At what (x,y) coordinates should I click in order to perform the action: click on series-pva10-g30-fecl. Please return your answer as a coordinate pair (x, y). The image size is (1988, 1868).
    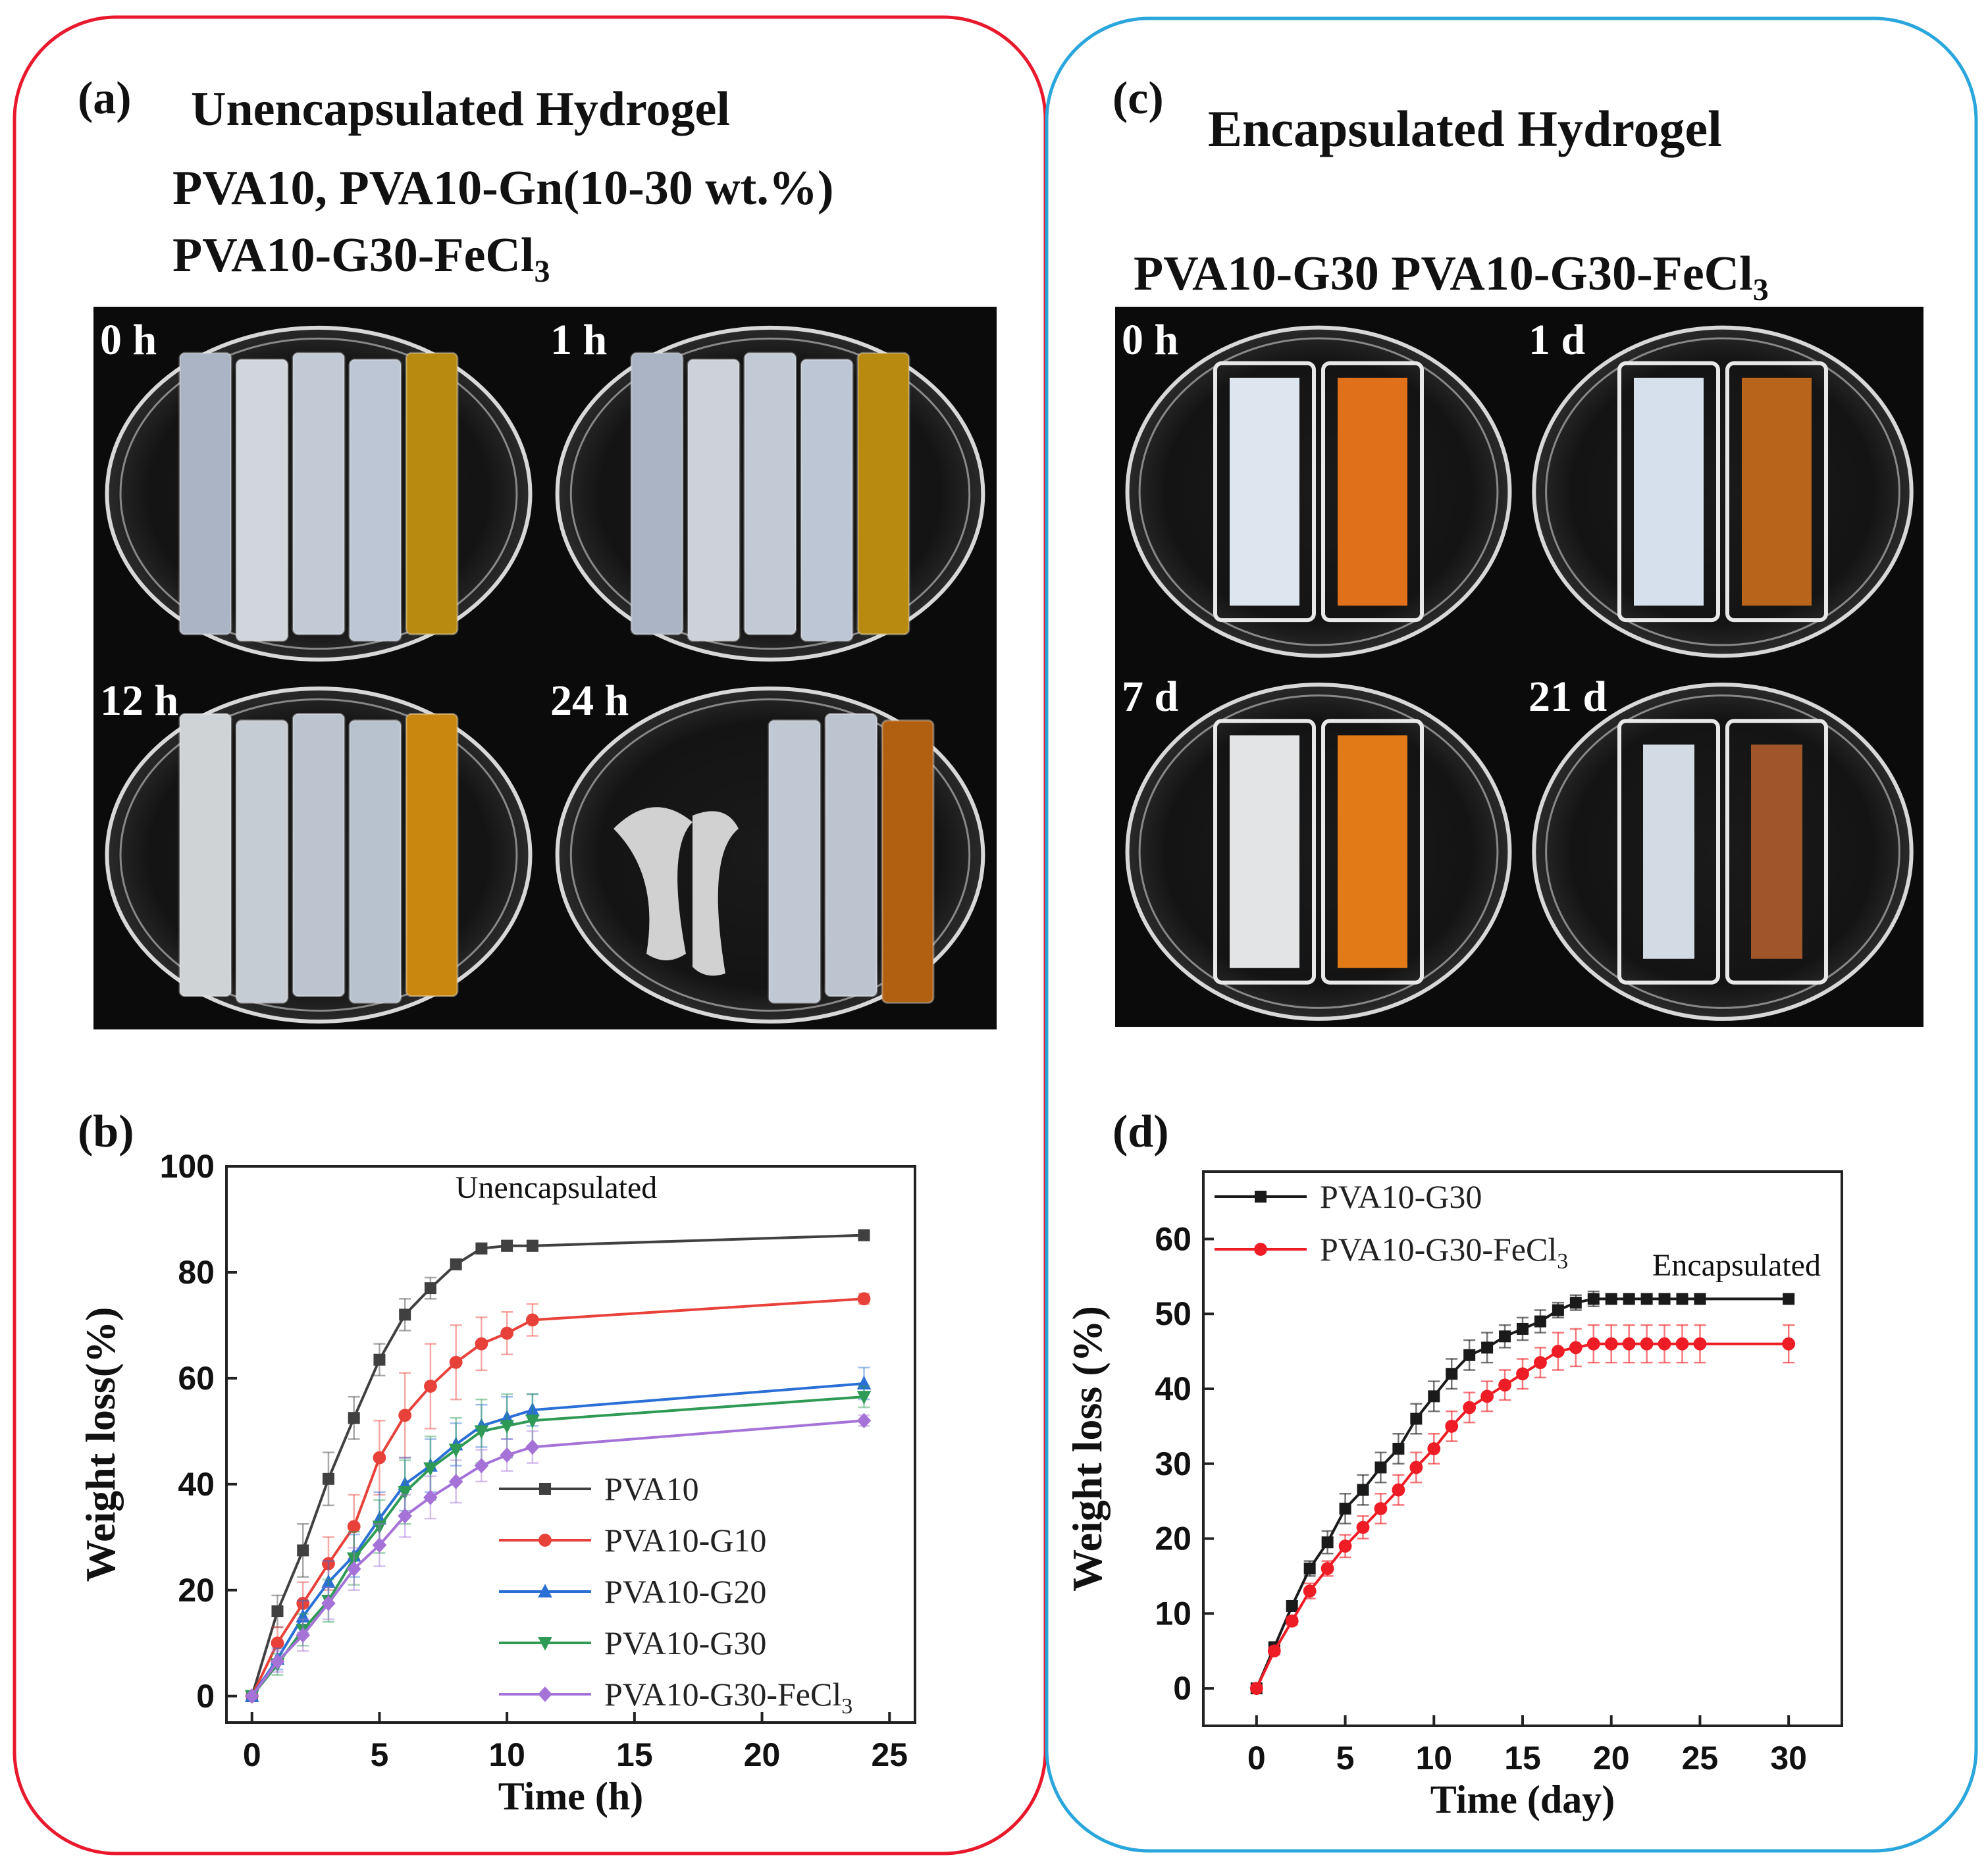
    Looking at the image, I should click on (1523, 1510).